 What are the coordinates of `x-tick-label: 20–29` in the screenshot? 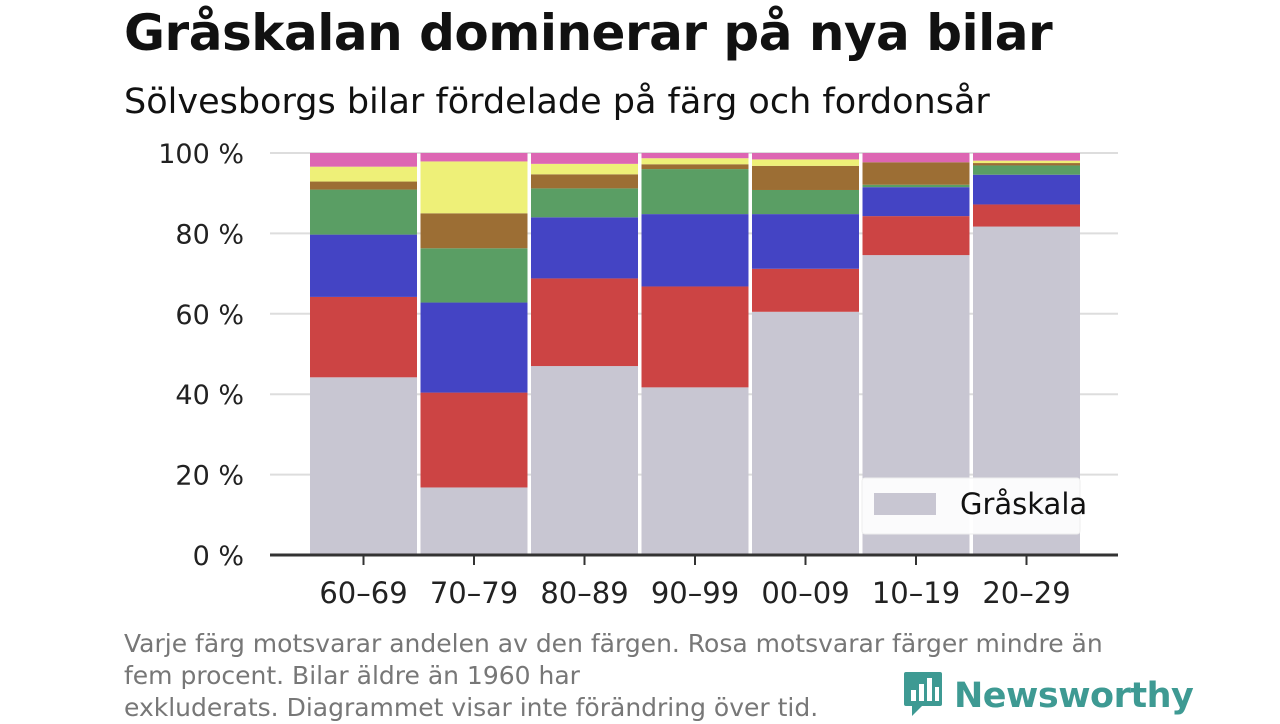 It's located at (1026, 593).